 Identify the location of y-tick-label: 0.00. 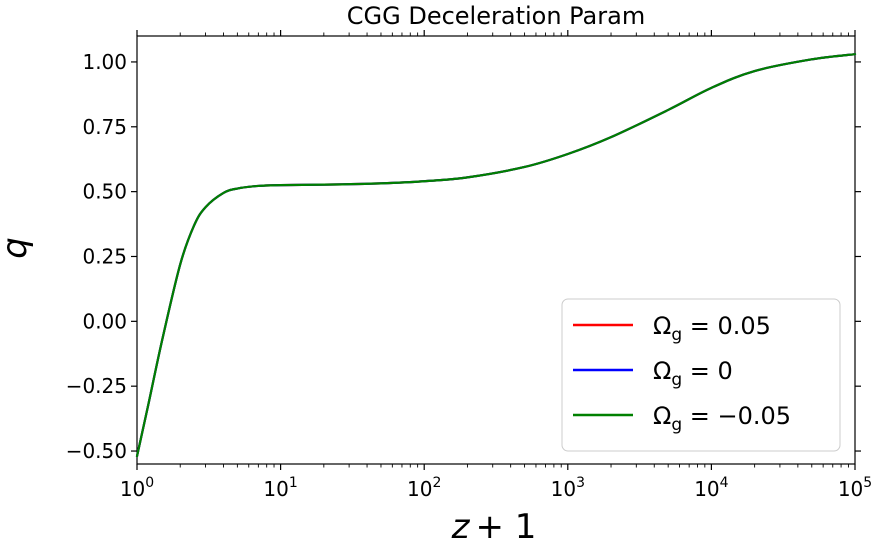
(104, 321).